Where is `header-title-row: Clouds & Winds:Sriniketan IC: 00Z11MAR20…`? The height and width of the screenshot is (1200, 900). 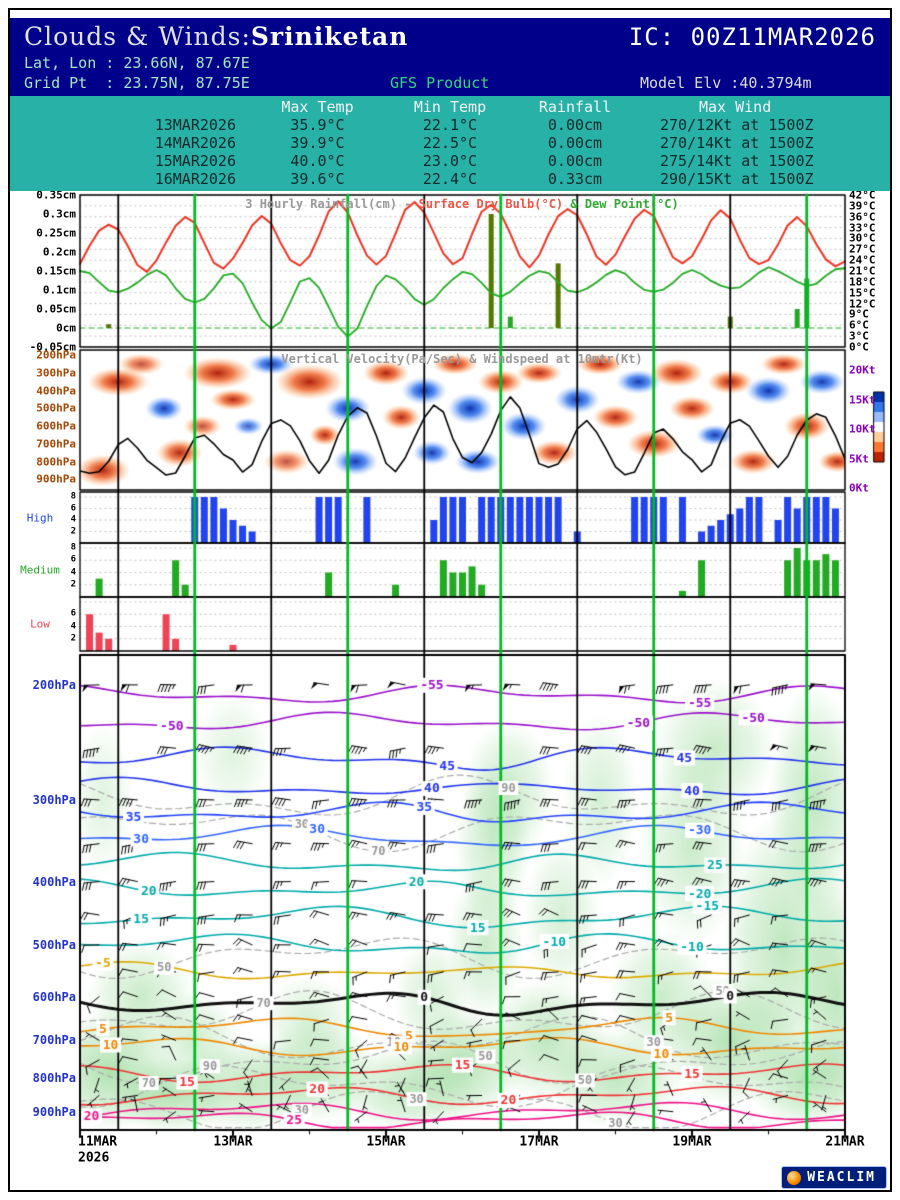 header-title-row: Clouds & Winds:Sriniketan IC: 00Z11MAR20… is located at coordinates (450, 34).